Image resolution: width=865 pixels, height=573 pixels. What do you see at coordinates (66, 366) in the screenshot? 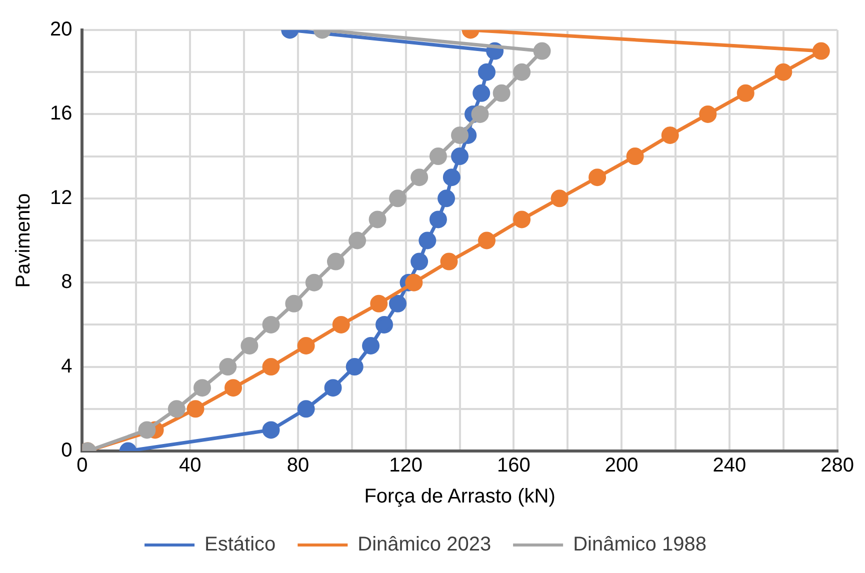
I see `y-tick-label: 4` at bounding box center [66, 366].